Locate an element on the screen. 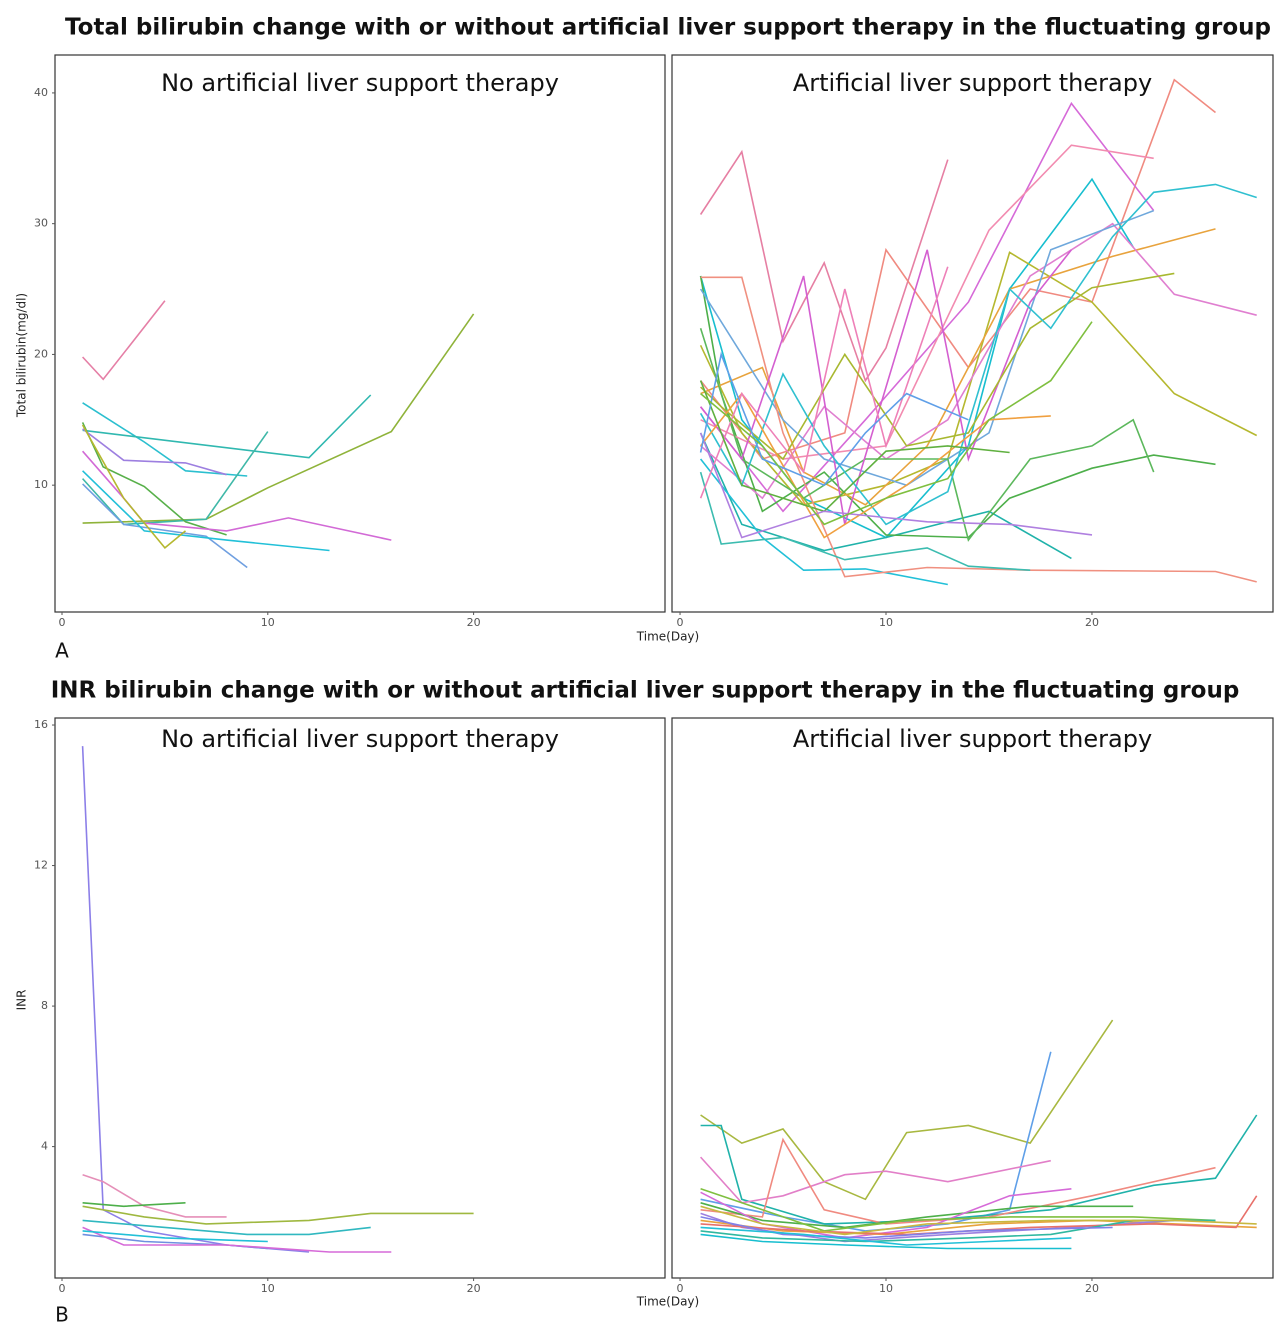 The width and height of the screenshot is (1274, 1326). panel-label: A is located at coordinates (62, 651).